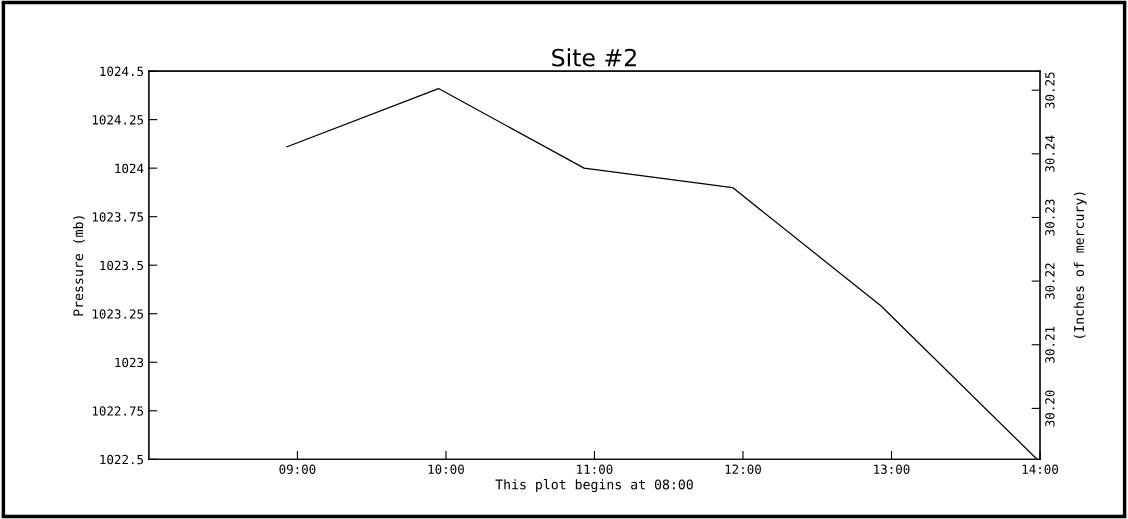 The height and width of the screenshot is (519, 1128). Describe the element at coordinates (1050, 153) in the screenshot. I see `y2-tick-label: 30.24` at that location.